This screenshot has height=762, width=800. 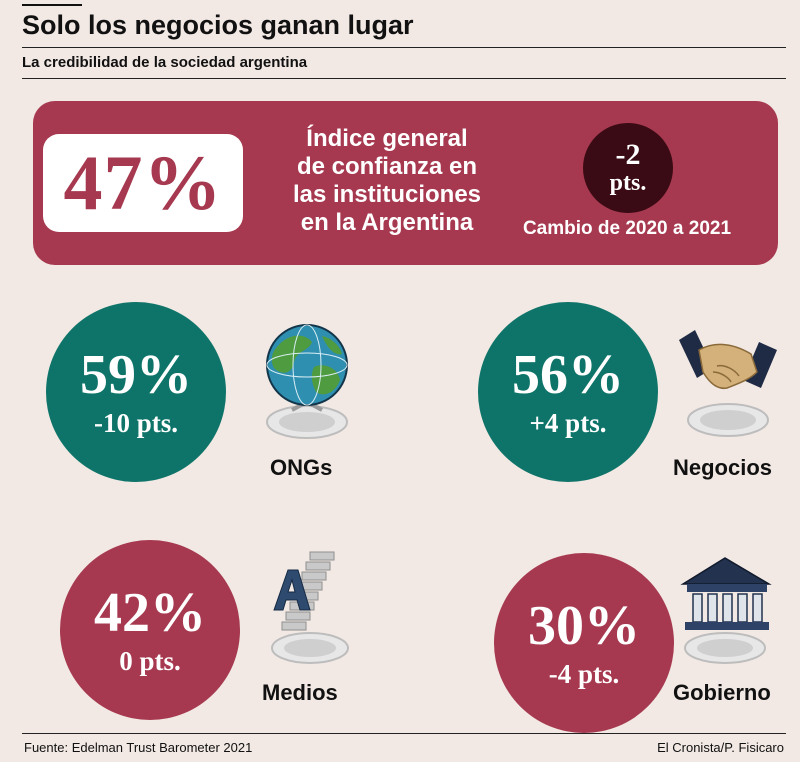 I want to click on top-accent-line, so click(x=52, y=5).